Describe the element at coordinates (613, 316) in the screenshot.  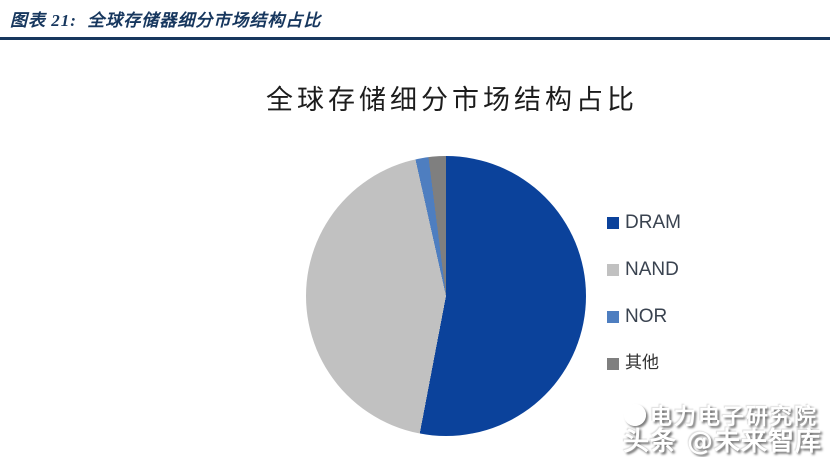
I see `legend-swatch-nor` at that location.